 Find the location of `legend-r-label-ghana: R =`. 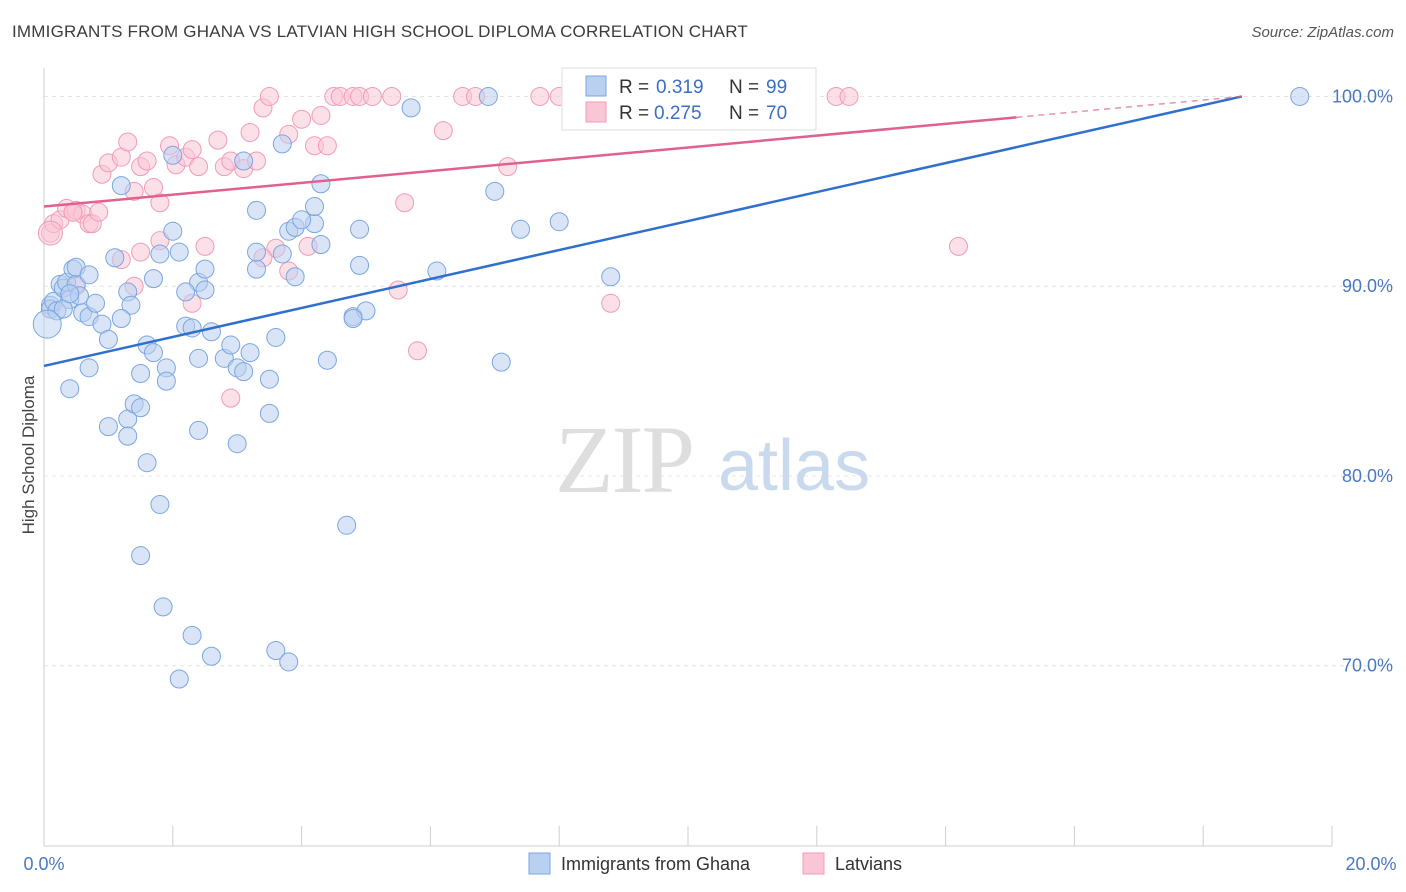

legend-r-label-ghana: R = is located at coordinates (634, 87).